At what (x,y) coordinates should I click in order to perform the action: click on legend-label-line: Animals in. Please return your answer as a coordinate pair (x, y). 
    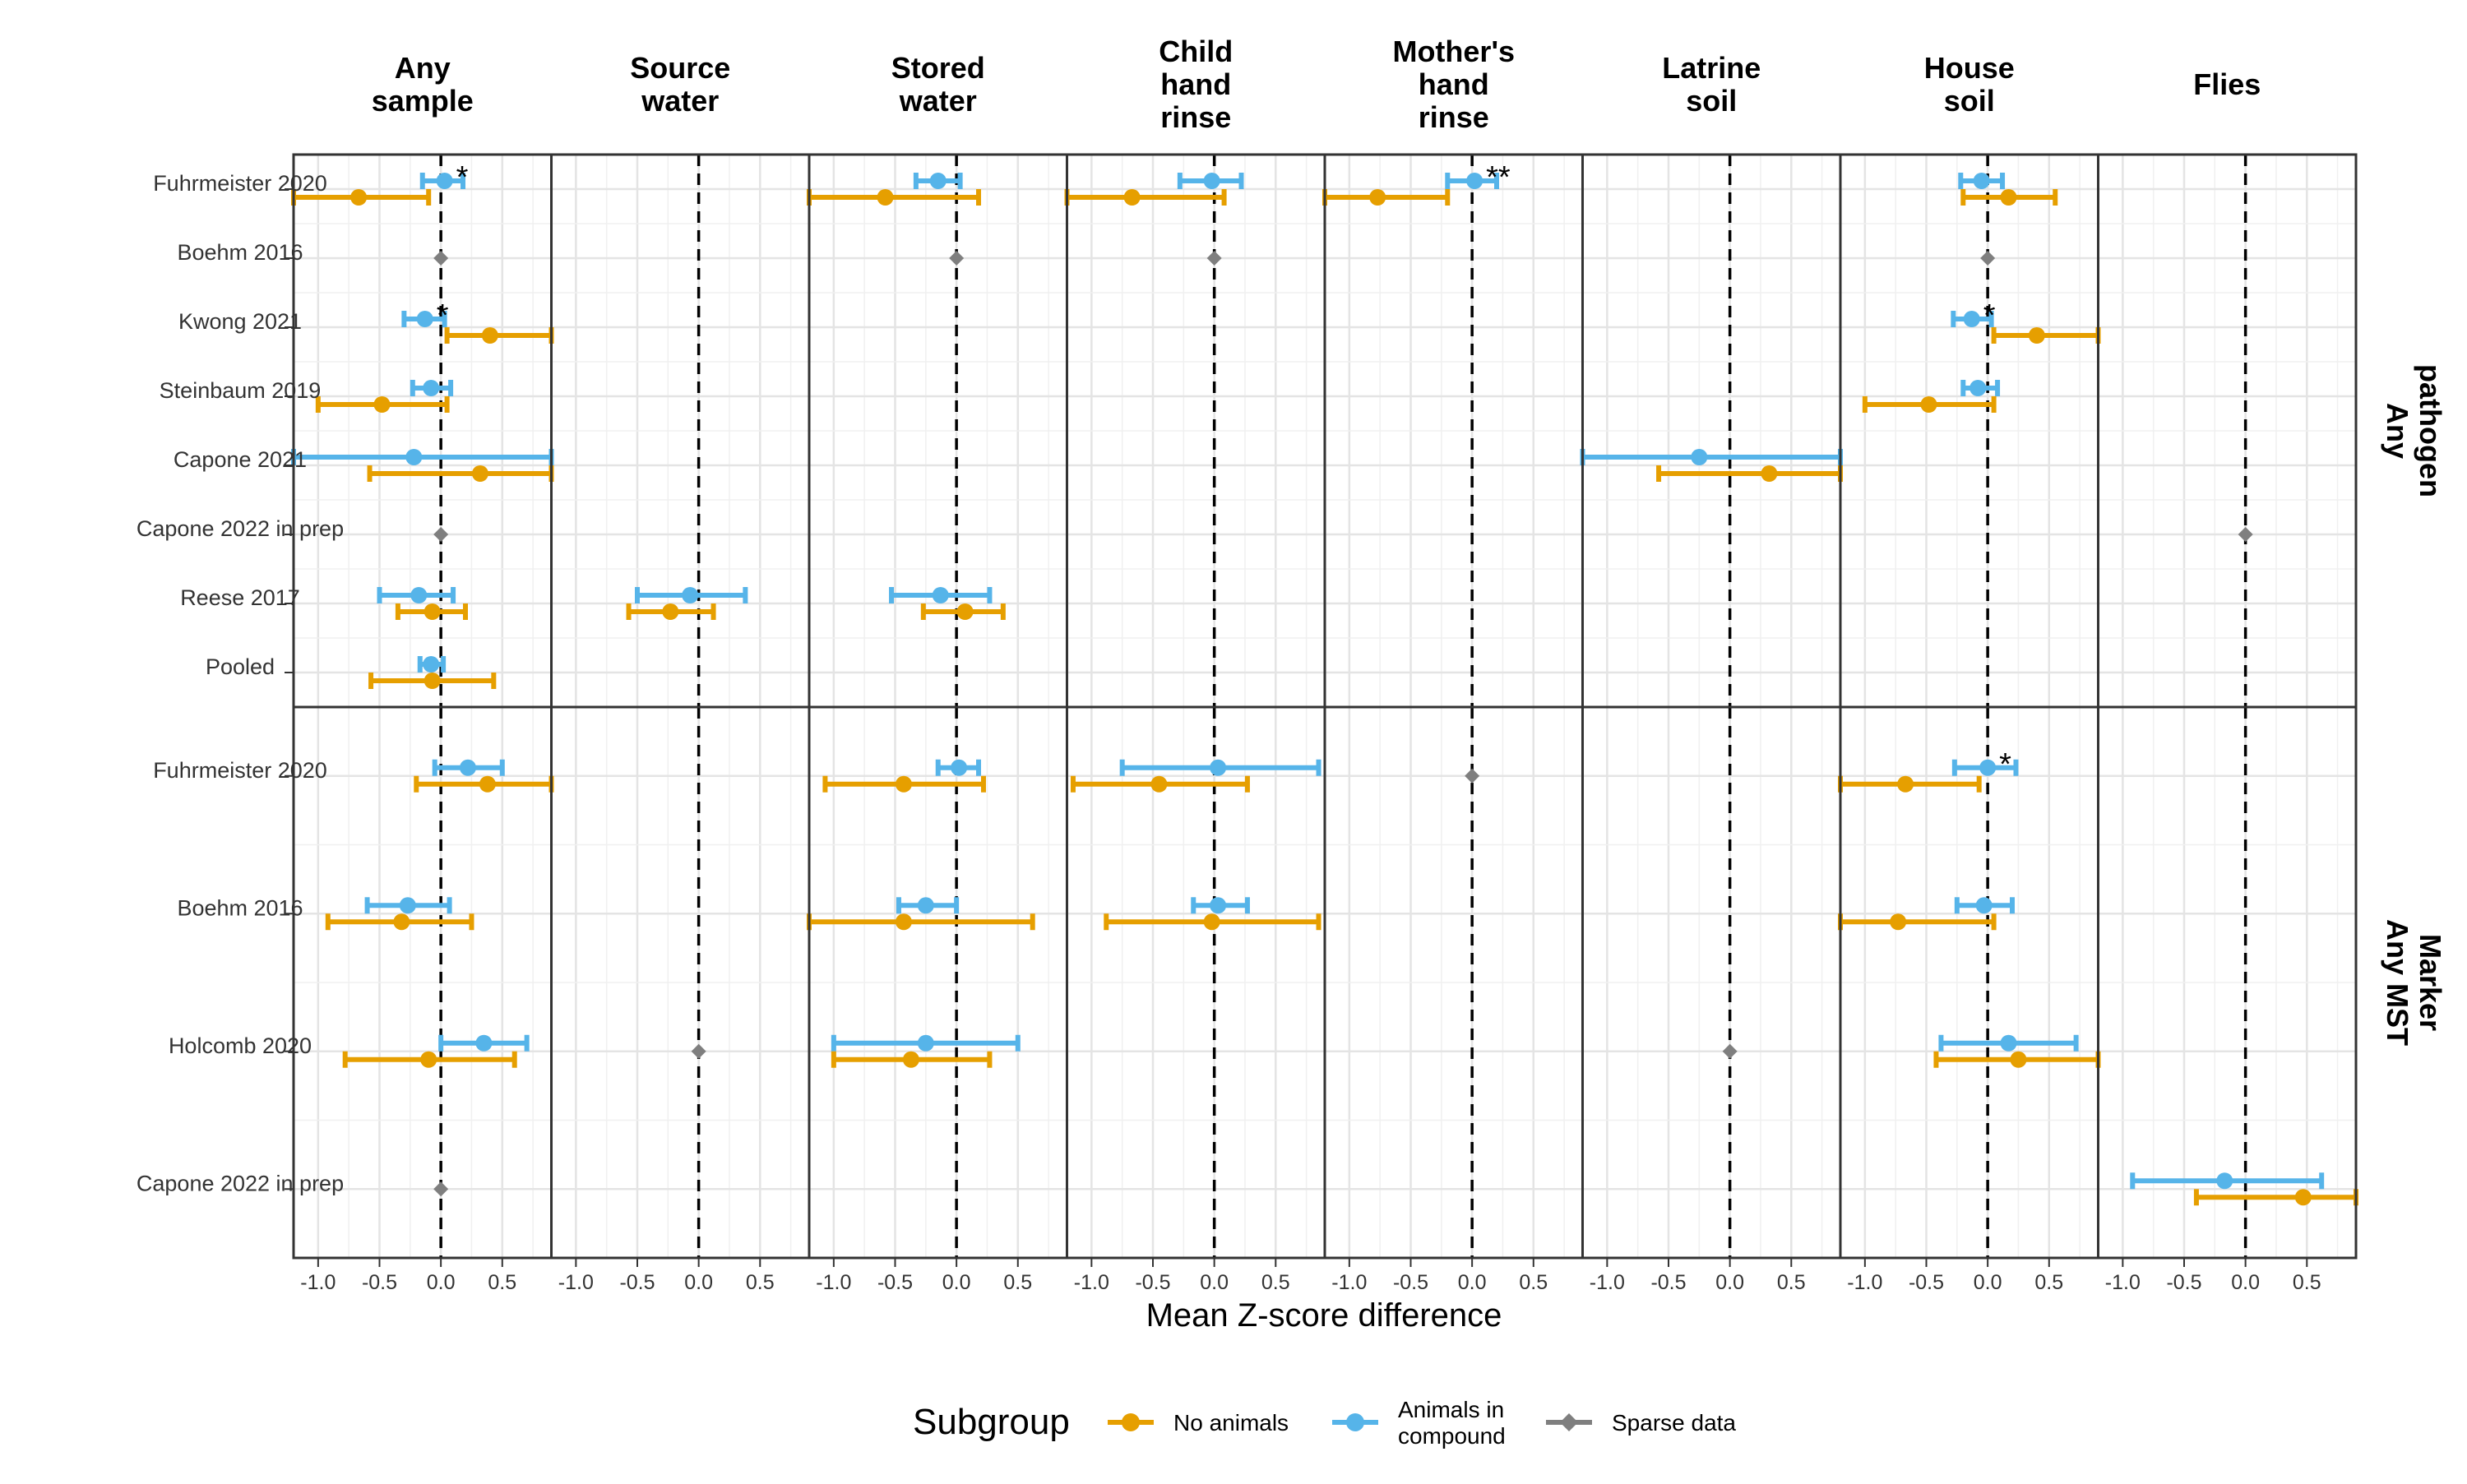
    Looking at the image, I should click on (1451, 1409).